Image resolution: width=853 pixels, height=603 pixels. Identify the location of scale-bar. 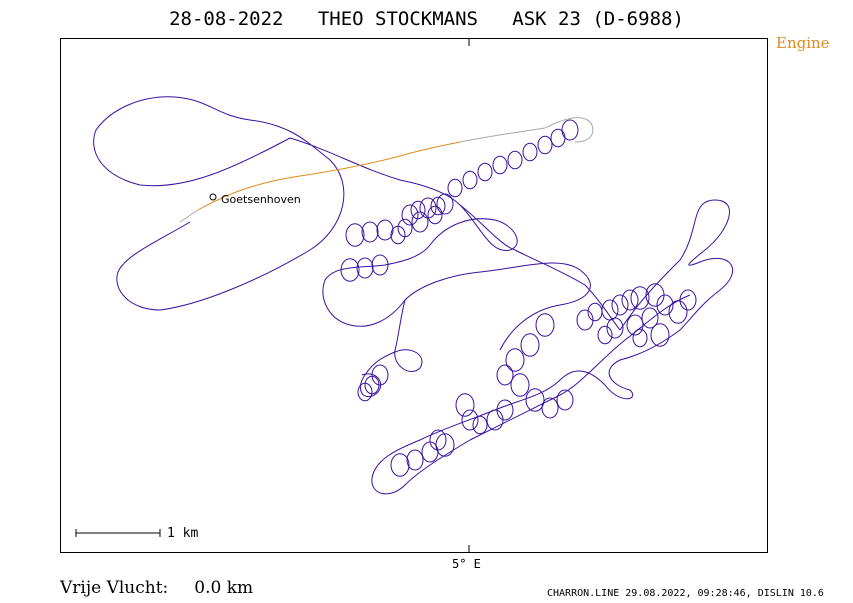
(118, 533).